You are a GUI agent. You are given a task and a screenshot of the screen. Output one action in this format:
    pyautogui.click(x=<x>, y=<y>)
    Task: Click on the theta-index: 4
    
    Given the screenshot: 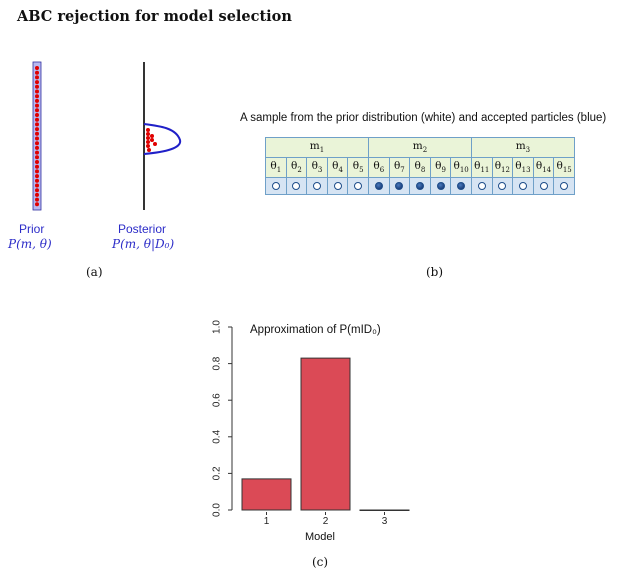 What is the action you would take?
    pyautogui.click(x=340, y=170)
    